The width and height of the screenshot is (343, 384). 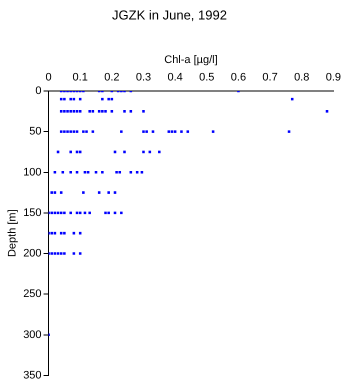 I want to click on x-tick-label: 0.2, so click(x=112, y=77).